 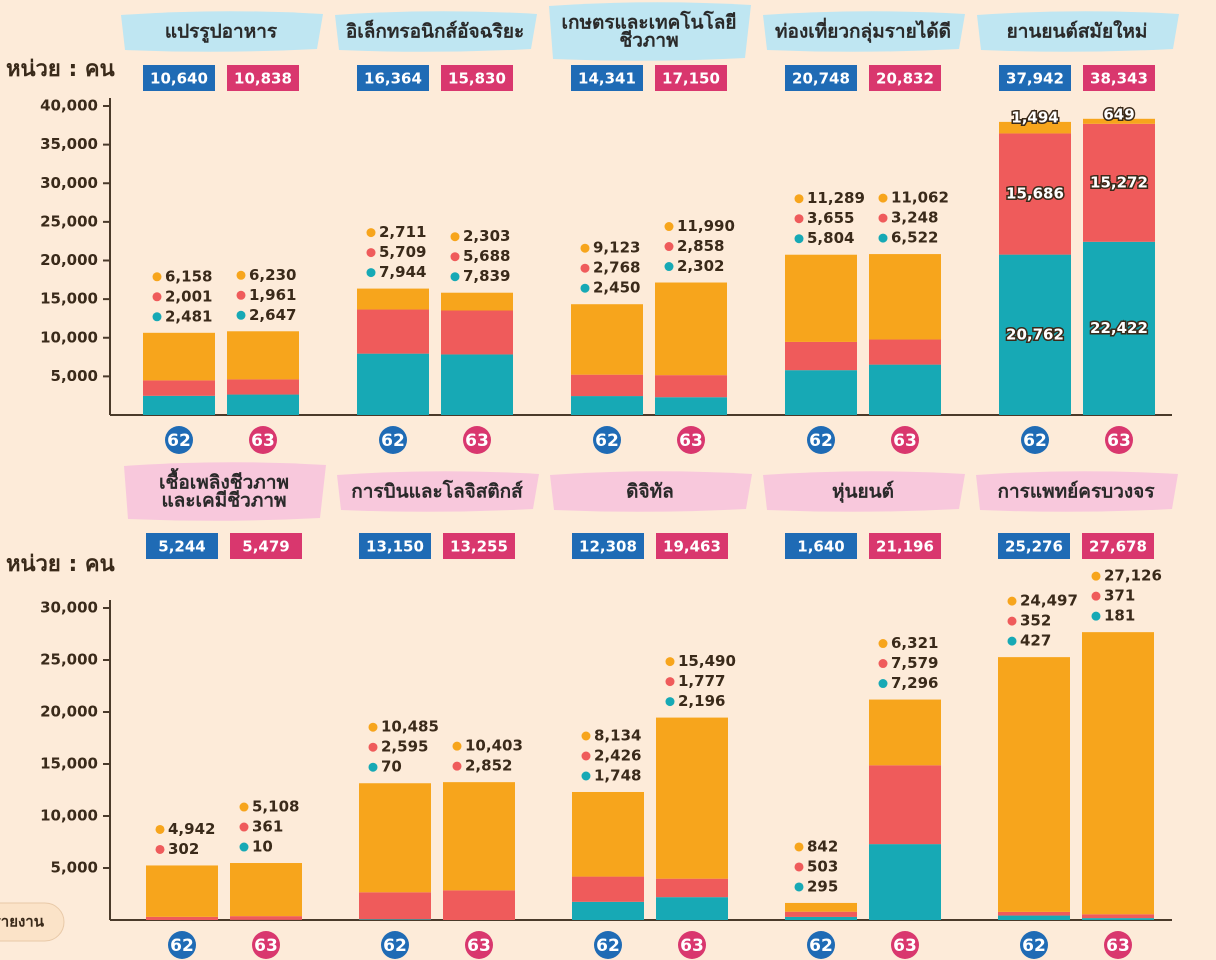 I want to click on group-title: แปรรูปอาหาร, so click(x=221, y=32).